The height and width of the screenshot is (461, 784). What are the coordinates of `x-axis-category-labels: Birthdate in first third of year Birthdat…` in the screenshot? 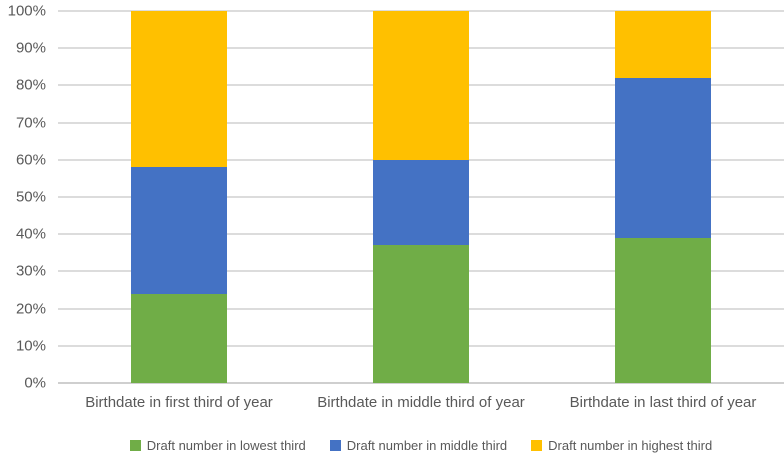 It's located at (421, 404).